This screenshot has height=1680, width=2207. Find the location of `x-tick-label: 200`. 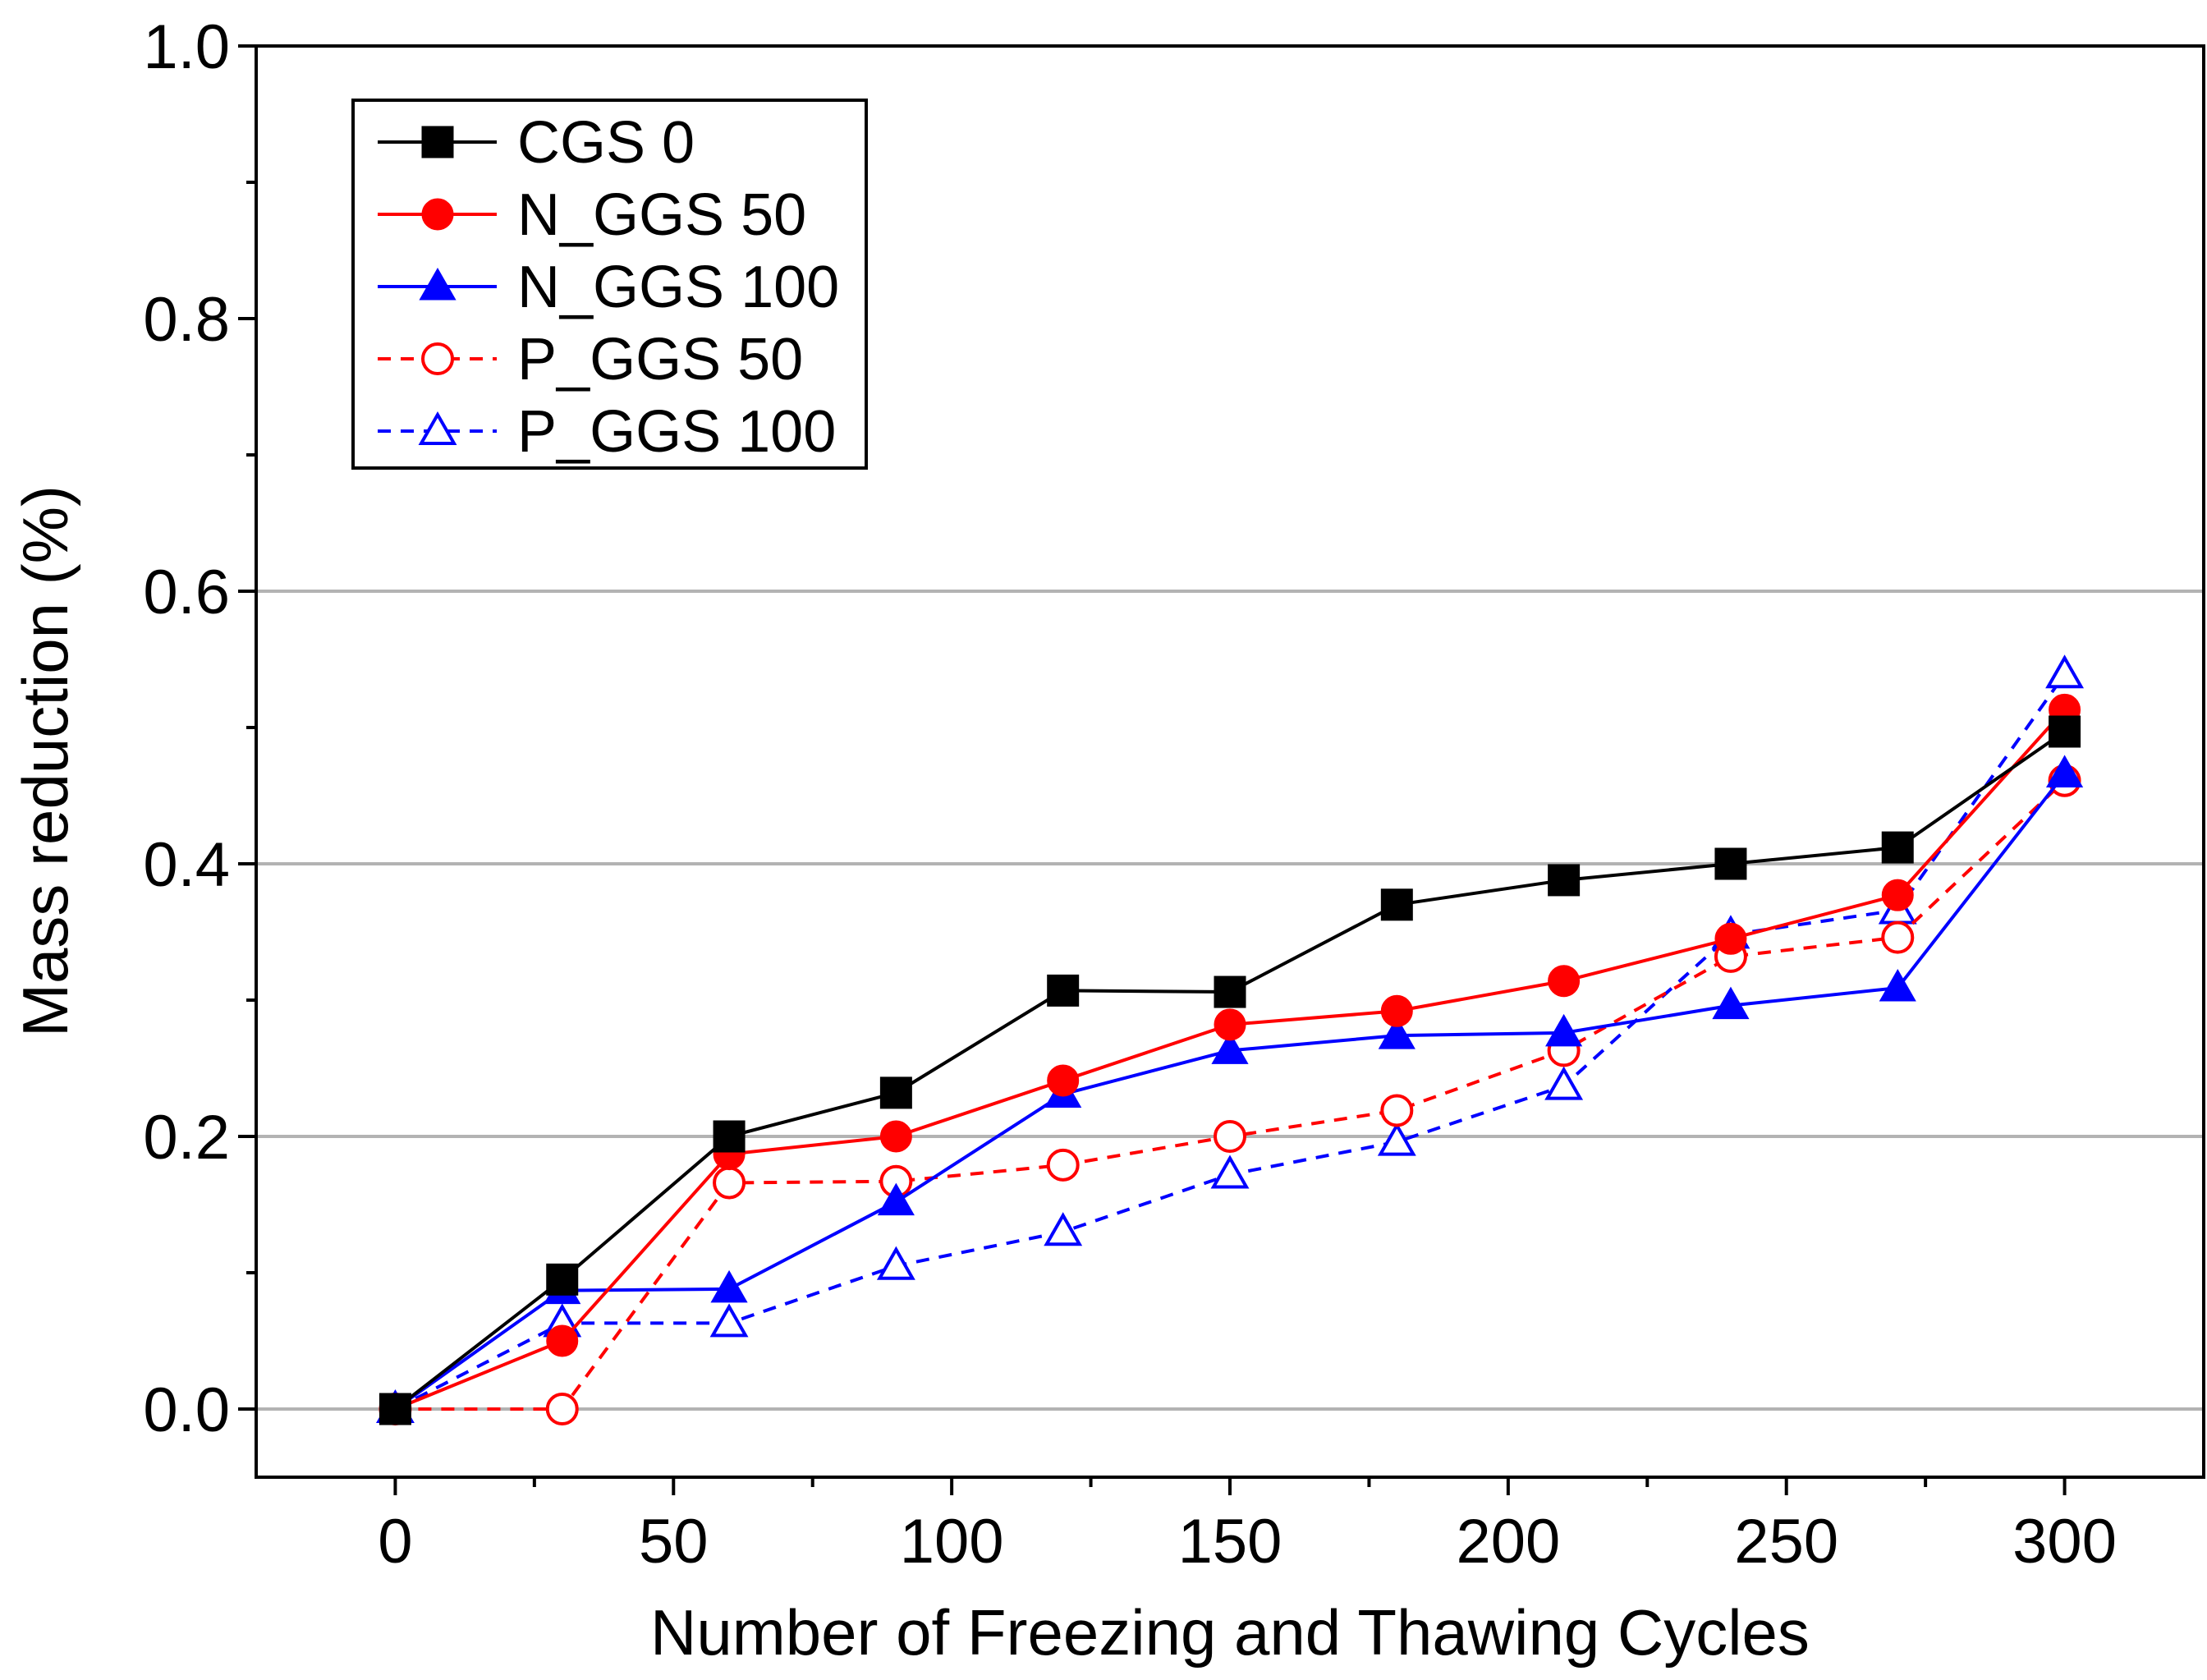

x-tick-label: 200 is located at coordinates (1508, 1542).